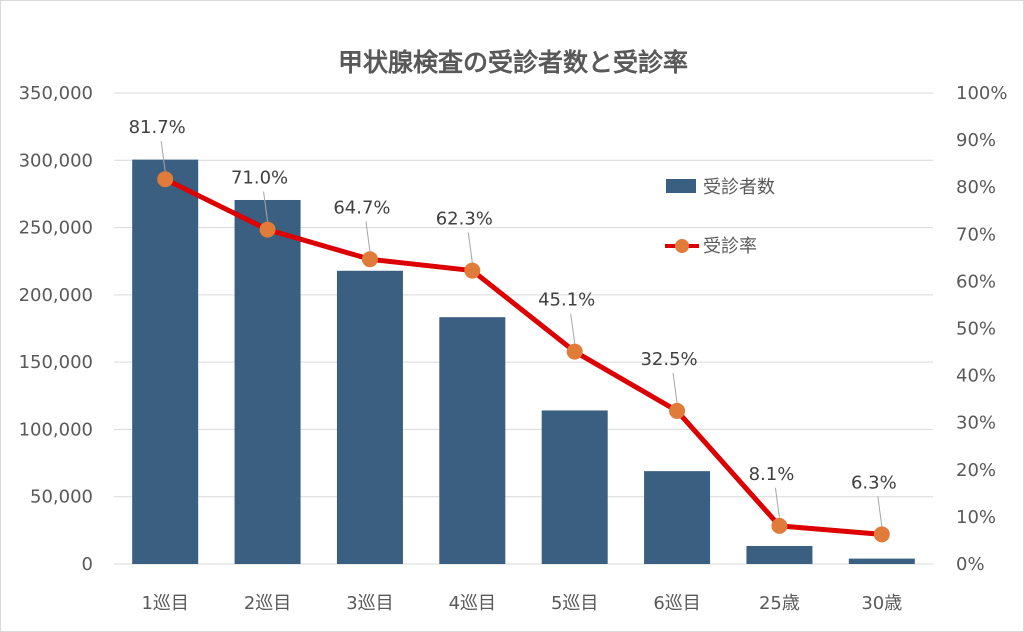 This screenshot has width=1024, height=632. What do you see at coordinates (369, 603) in the screenshot?
I see `category-label: 3巡目` at bounding box center [369, 603].